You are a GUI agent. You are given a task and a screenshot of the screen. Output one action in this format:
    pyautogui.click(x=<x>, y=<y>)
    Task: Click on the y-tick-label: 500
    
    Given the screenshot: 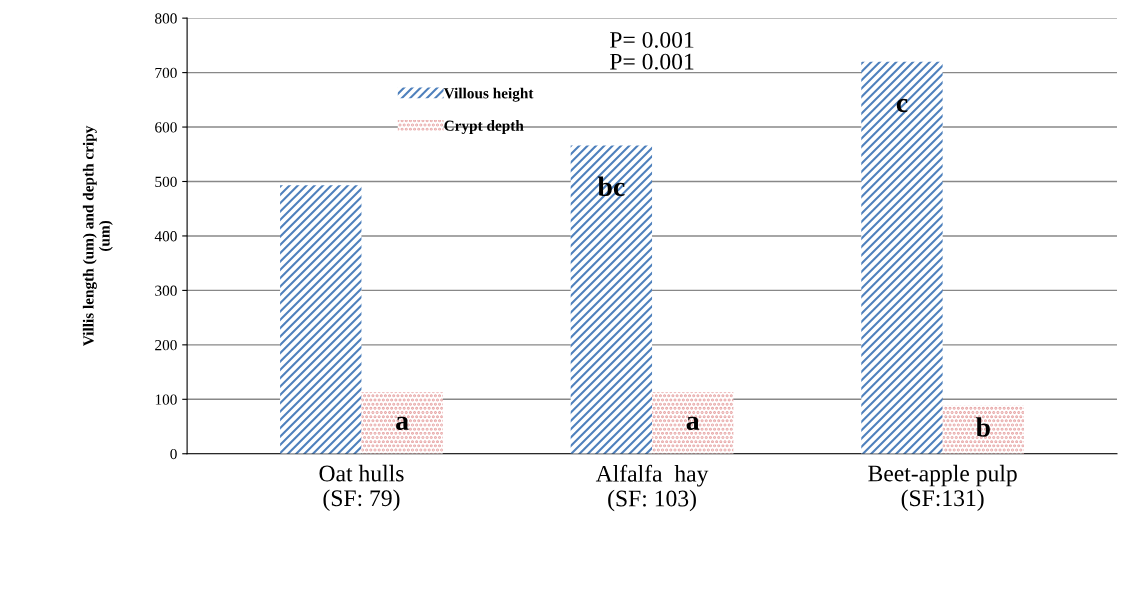 What is the action you would take?
    pyautogui.click(x=166, y=181)
    